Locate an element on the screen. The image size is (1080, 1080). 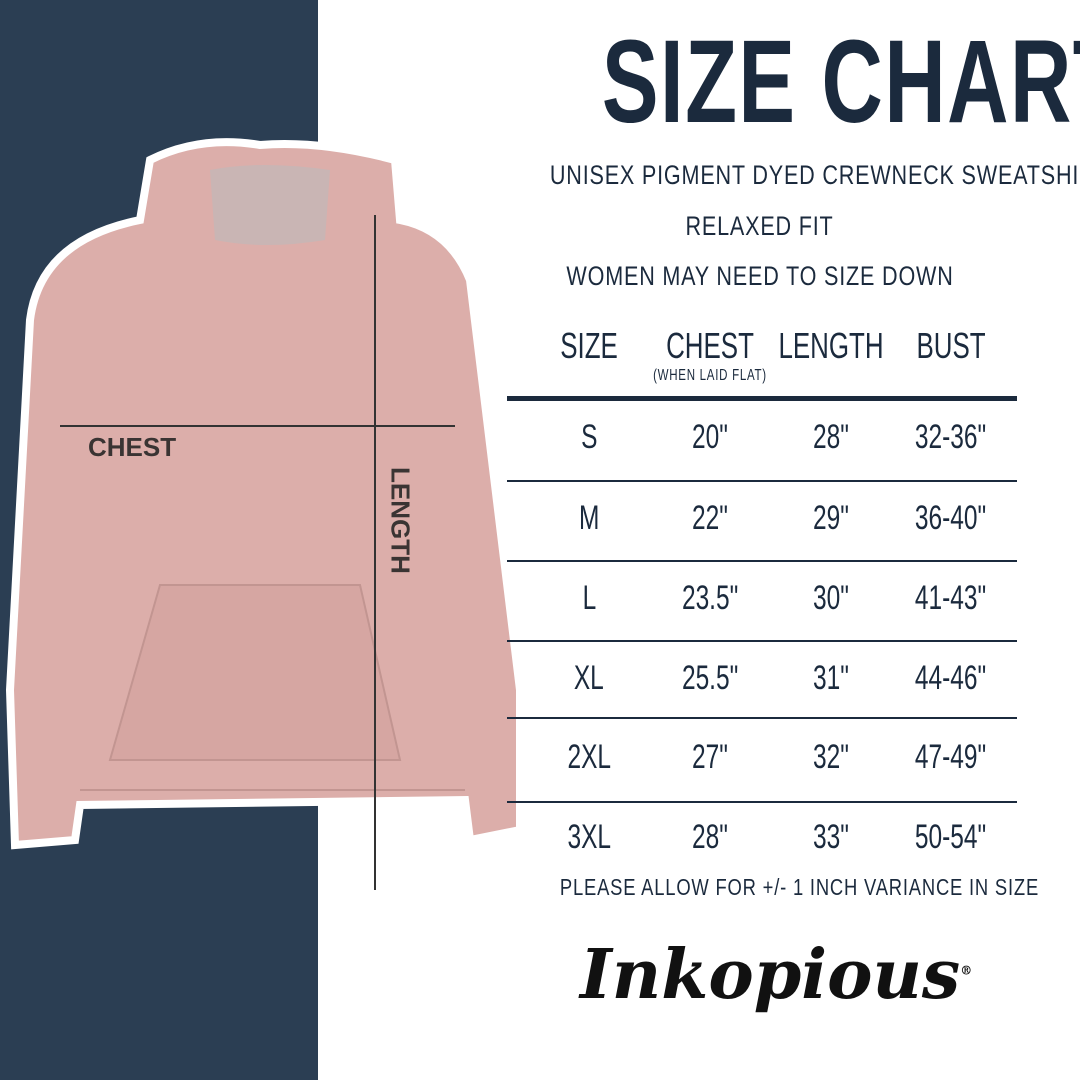
header-bust: BUST is located at coordinates (951, 345).